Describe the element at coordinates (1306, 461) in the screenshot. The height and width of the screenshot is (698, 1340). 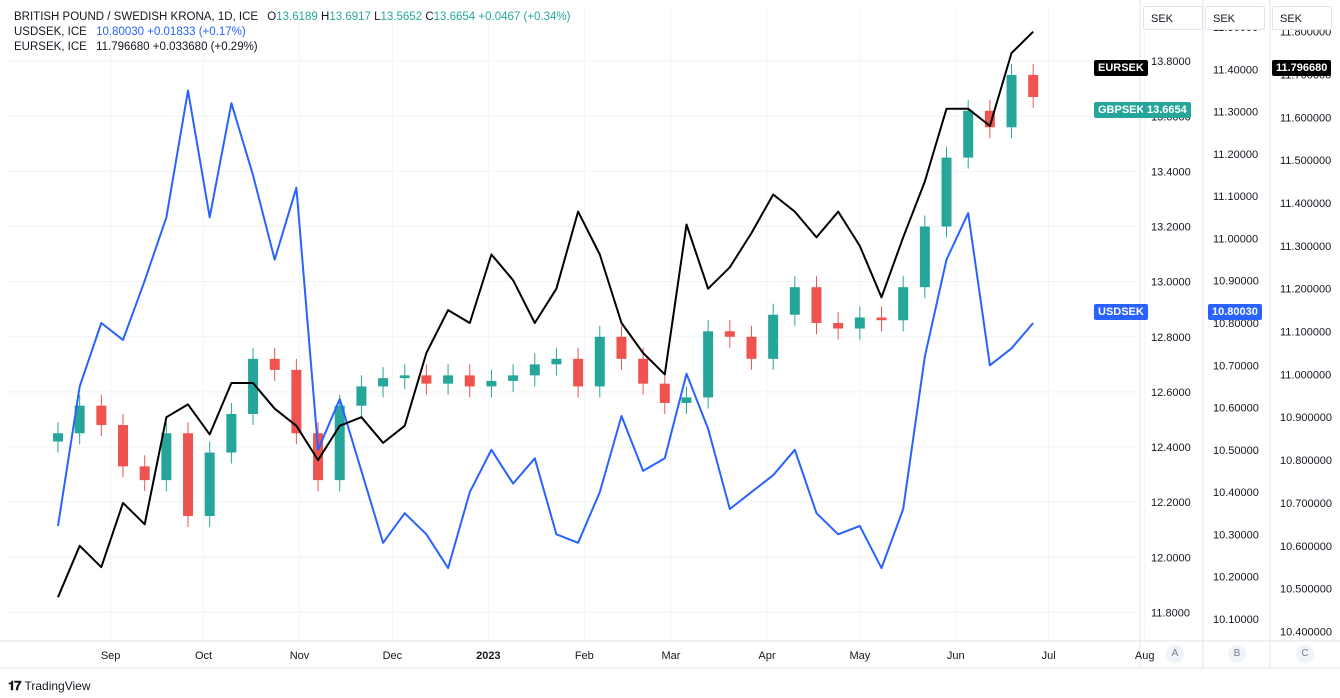
I see `y-tick-label-c: 10.800000` at that location.